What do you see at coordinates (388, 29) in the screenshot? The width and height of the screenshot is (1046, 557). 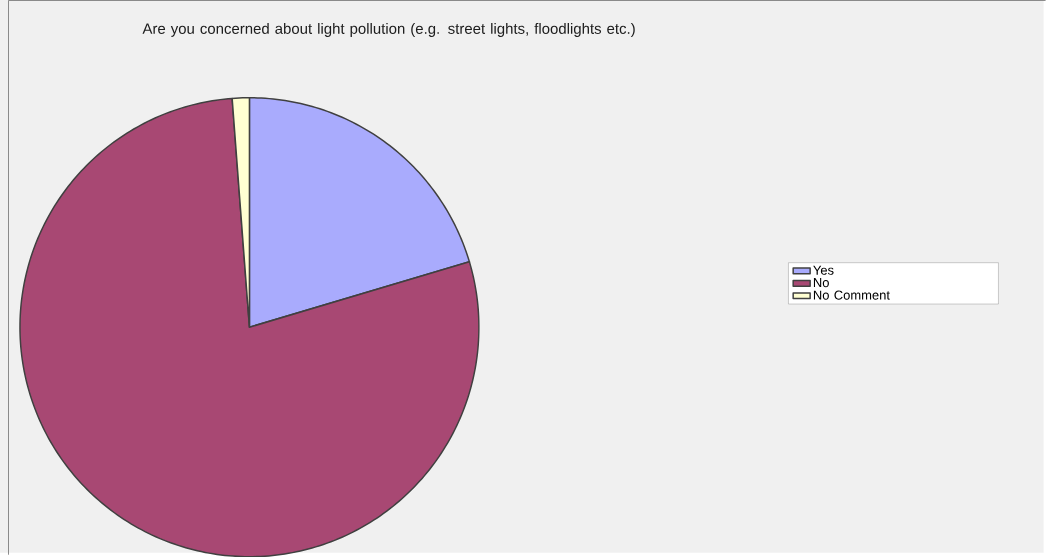 I see `chart-title: Are you concerned about light pollution (e.g. street lights, floodlights etc.)` at bounding box center [388, 29].